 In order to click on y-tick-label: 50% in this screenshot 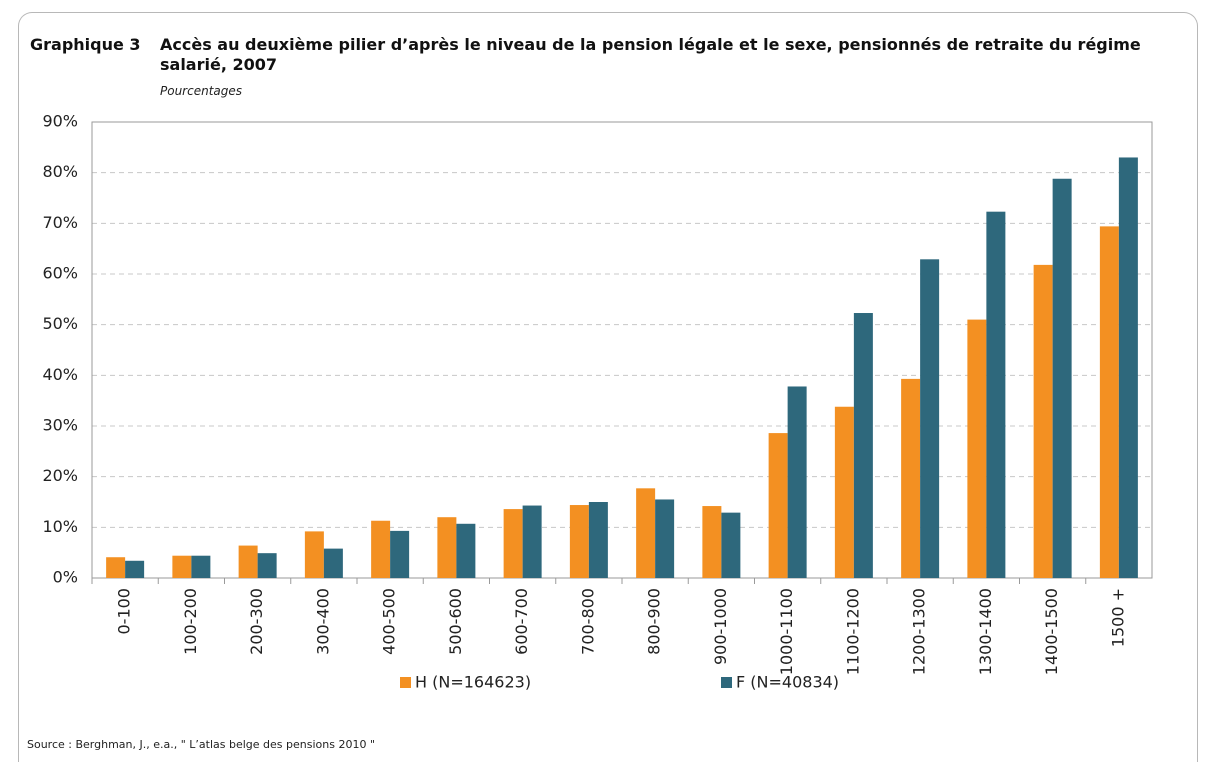, I will do `click(60, 323)`.